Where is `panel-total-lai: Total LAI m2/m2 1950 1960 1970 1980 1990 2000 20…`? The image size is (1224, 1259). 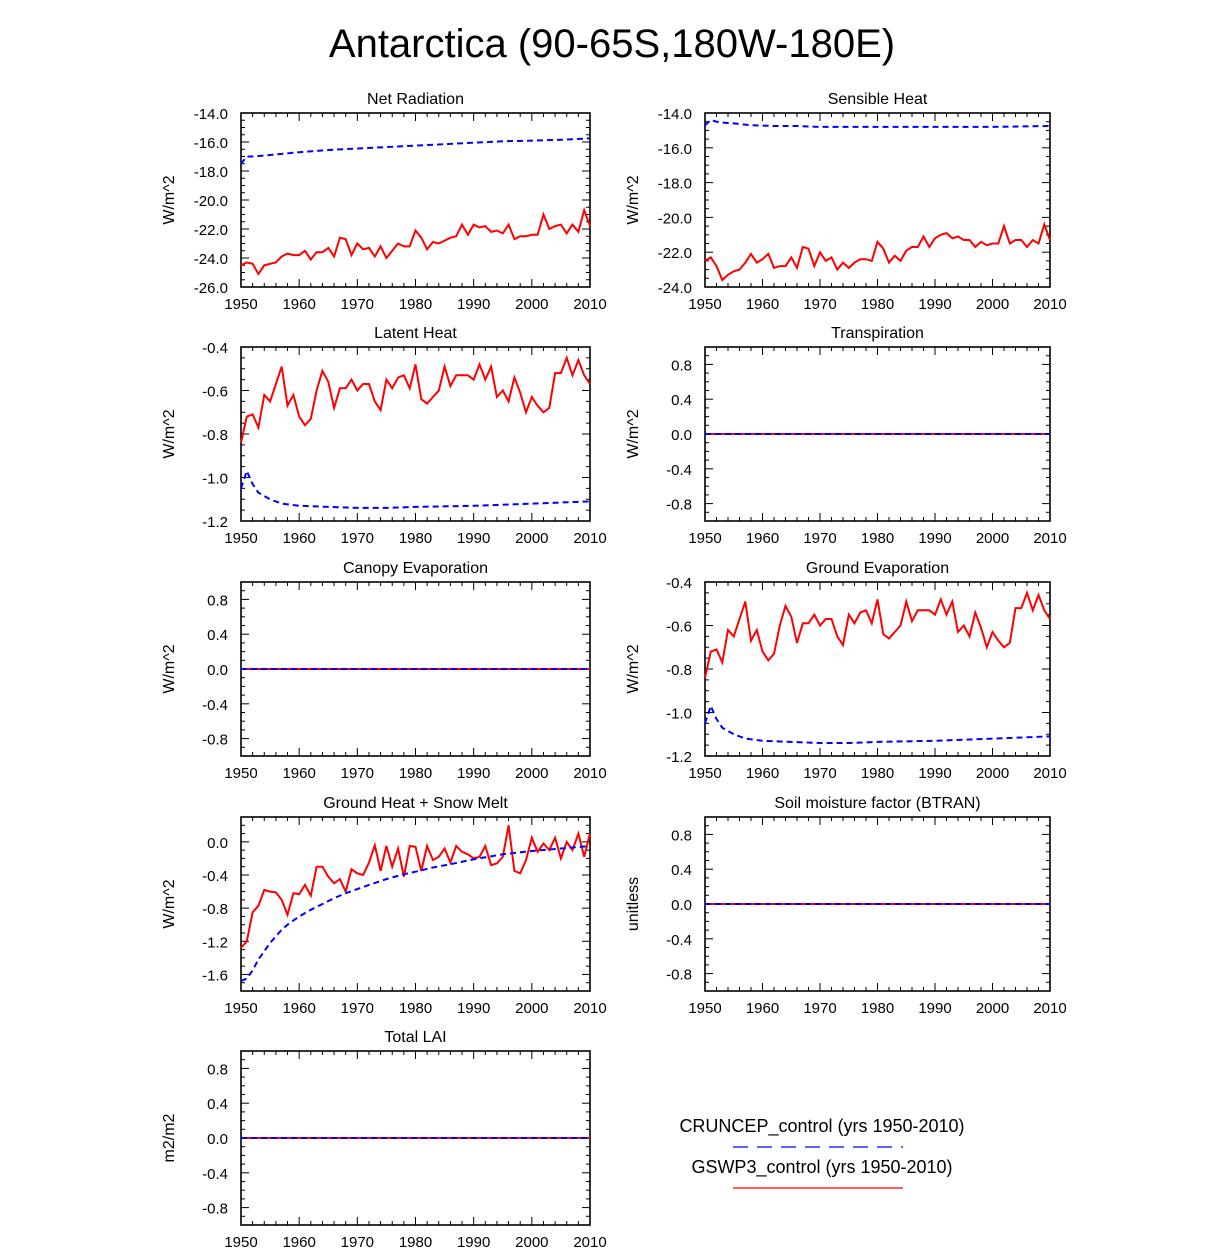
panel-total-lai: Total LAI m2/m2 1950 1960 1970 1980 1990 2000 20… is located at coordinates (384, 1140).